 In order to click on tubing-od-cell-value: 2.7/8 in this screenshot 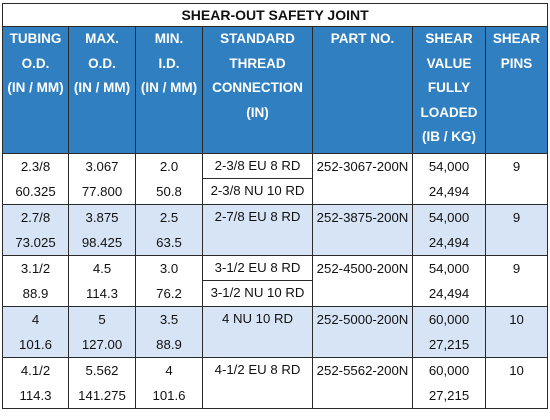, I will do `click(35, 217)`.